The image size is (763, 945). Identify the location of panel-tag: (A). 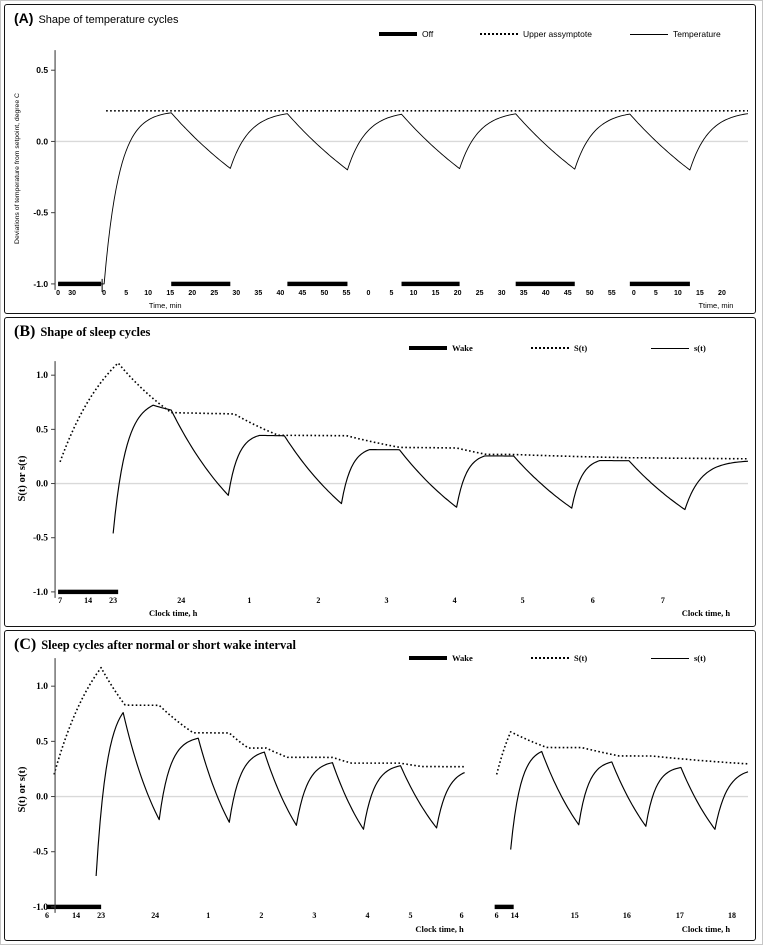
(24, 18).